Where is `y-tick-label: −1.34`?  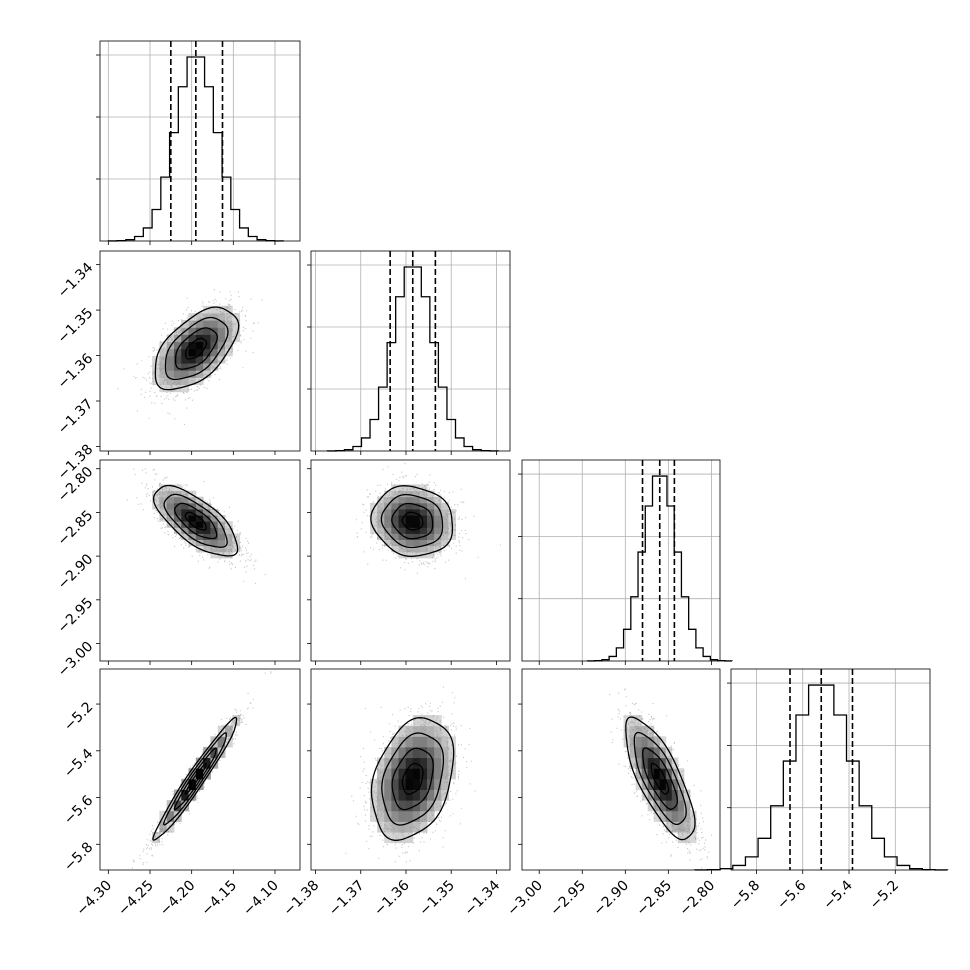 y-tick-label: −1.34 is located at coordinates (76, 281).